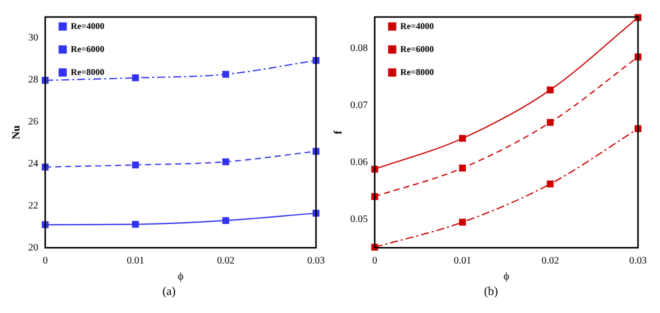 The image size is (660, 313). I want to click on y-tick-label: 0.08, so click(359, 48).